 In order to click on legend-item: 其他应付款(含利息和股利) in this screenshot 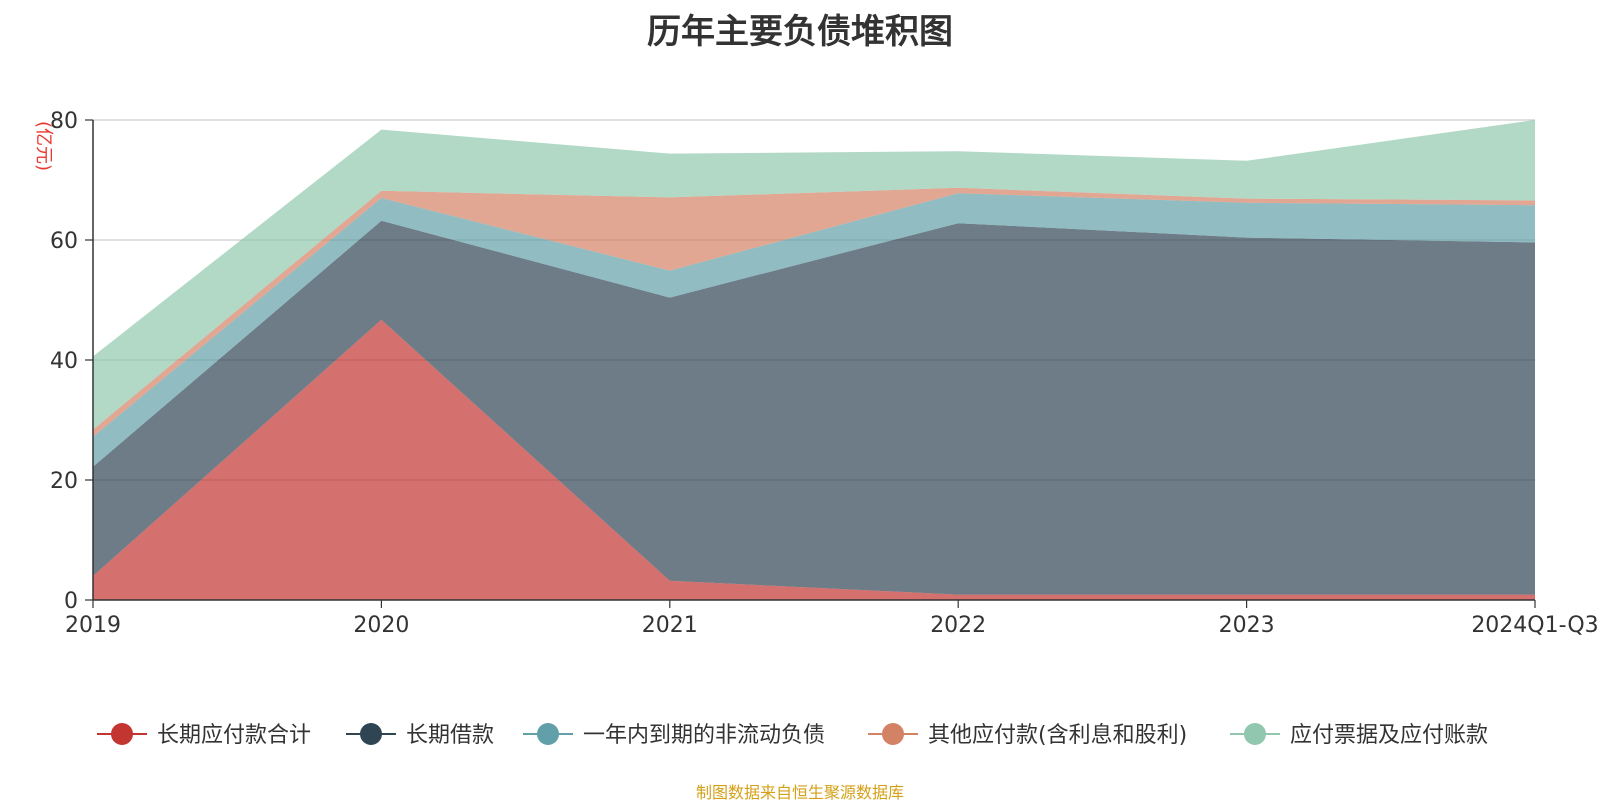, I will do `click(1027, 735)`.